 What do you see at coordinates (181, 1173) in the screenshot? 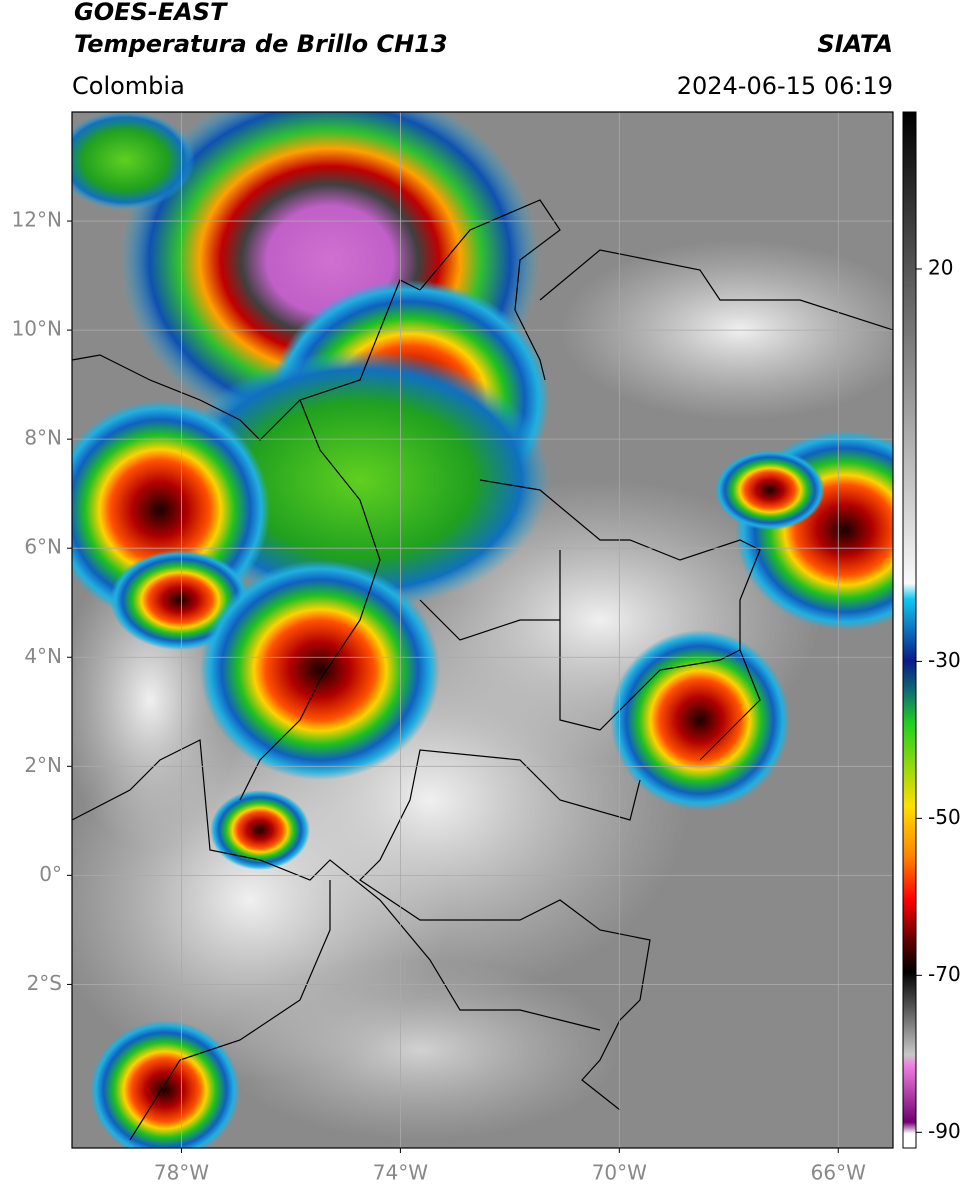
I see `x-tick-label: 78°W` at bounding box center [181, 1173].